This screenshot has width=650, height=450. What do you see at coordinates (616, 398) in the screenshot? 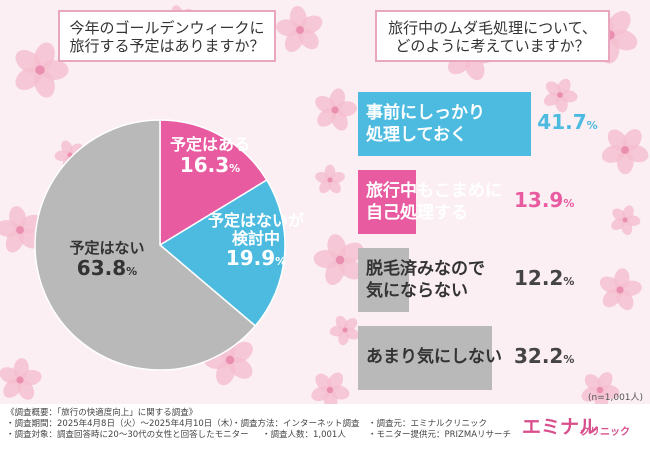
I see `sample-size-note: (n=1,001人)` at bounding box center [616, 398].